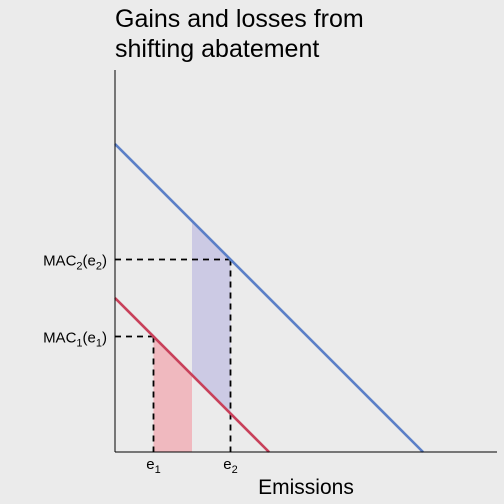  Describe the element at coordinates (306, 487) in the screenshot. I see `x-axis-title: Emissions` at that location.